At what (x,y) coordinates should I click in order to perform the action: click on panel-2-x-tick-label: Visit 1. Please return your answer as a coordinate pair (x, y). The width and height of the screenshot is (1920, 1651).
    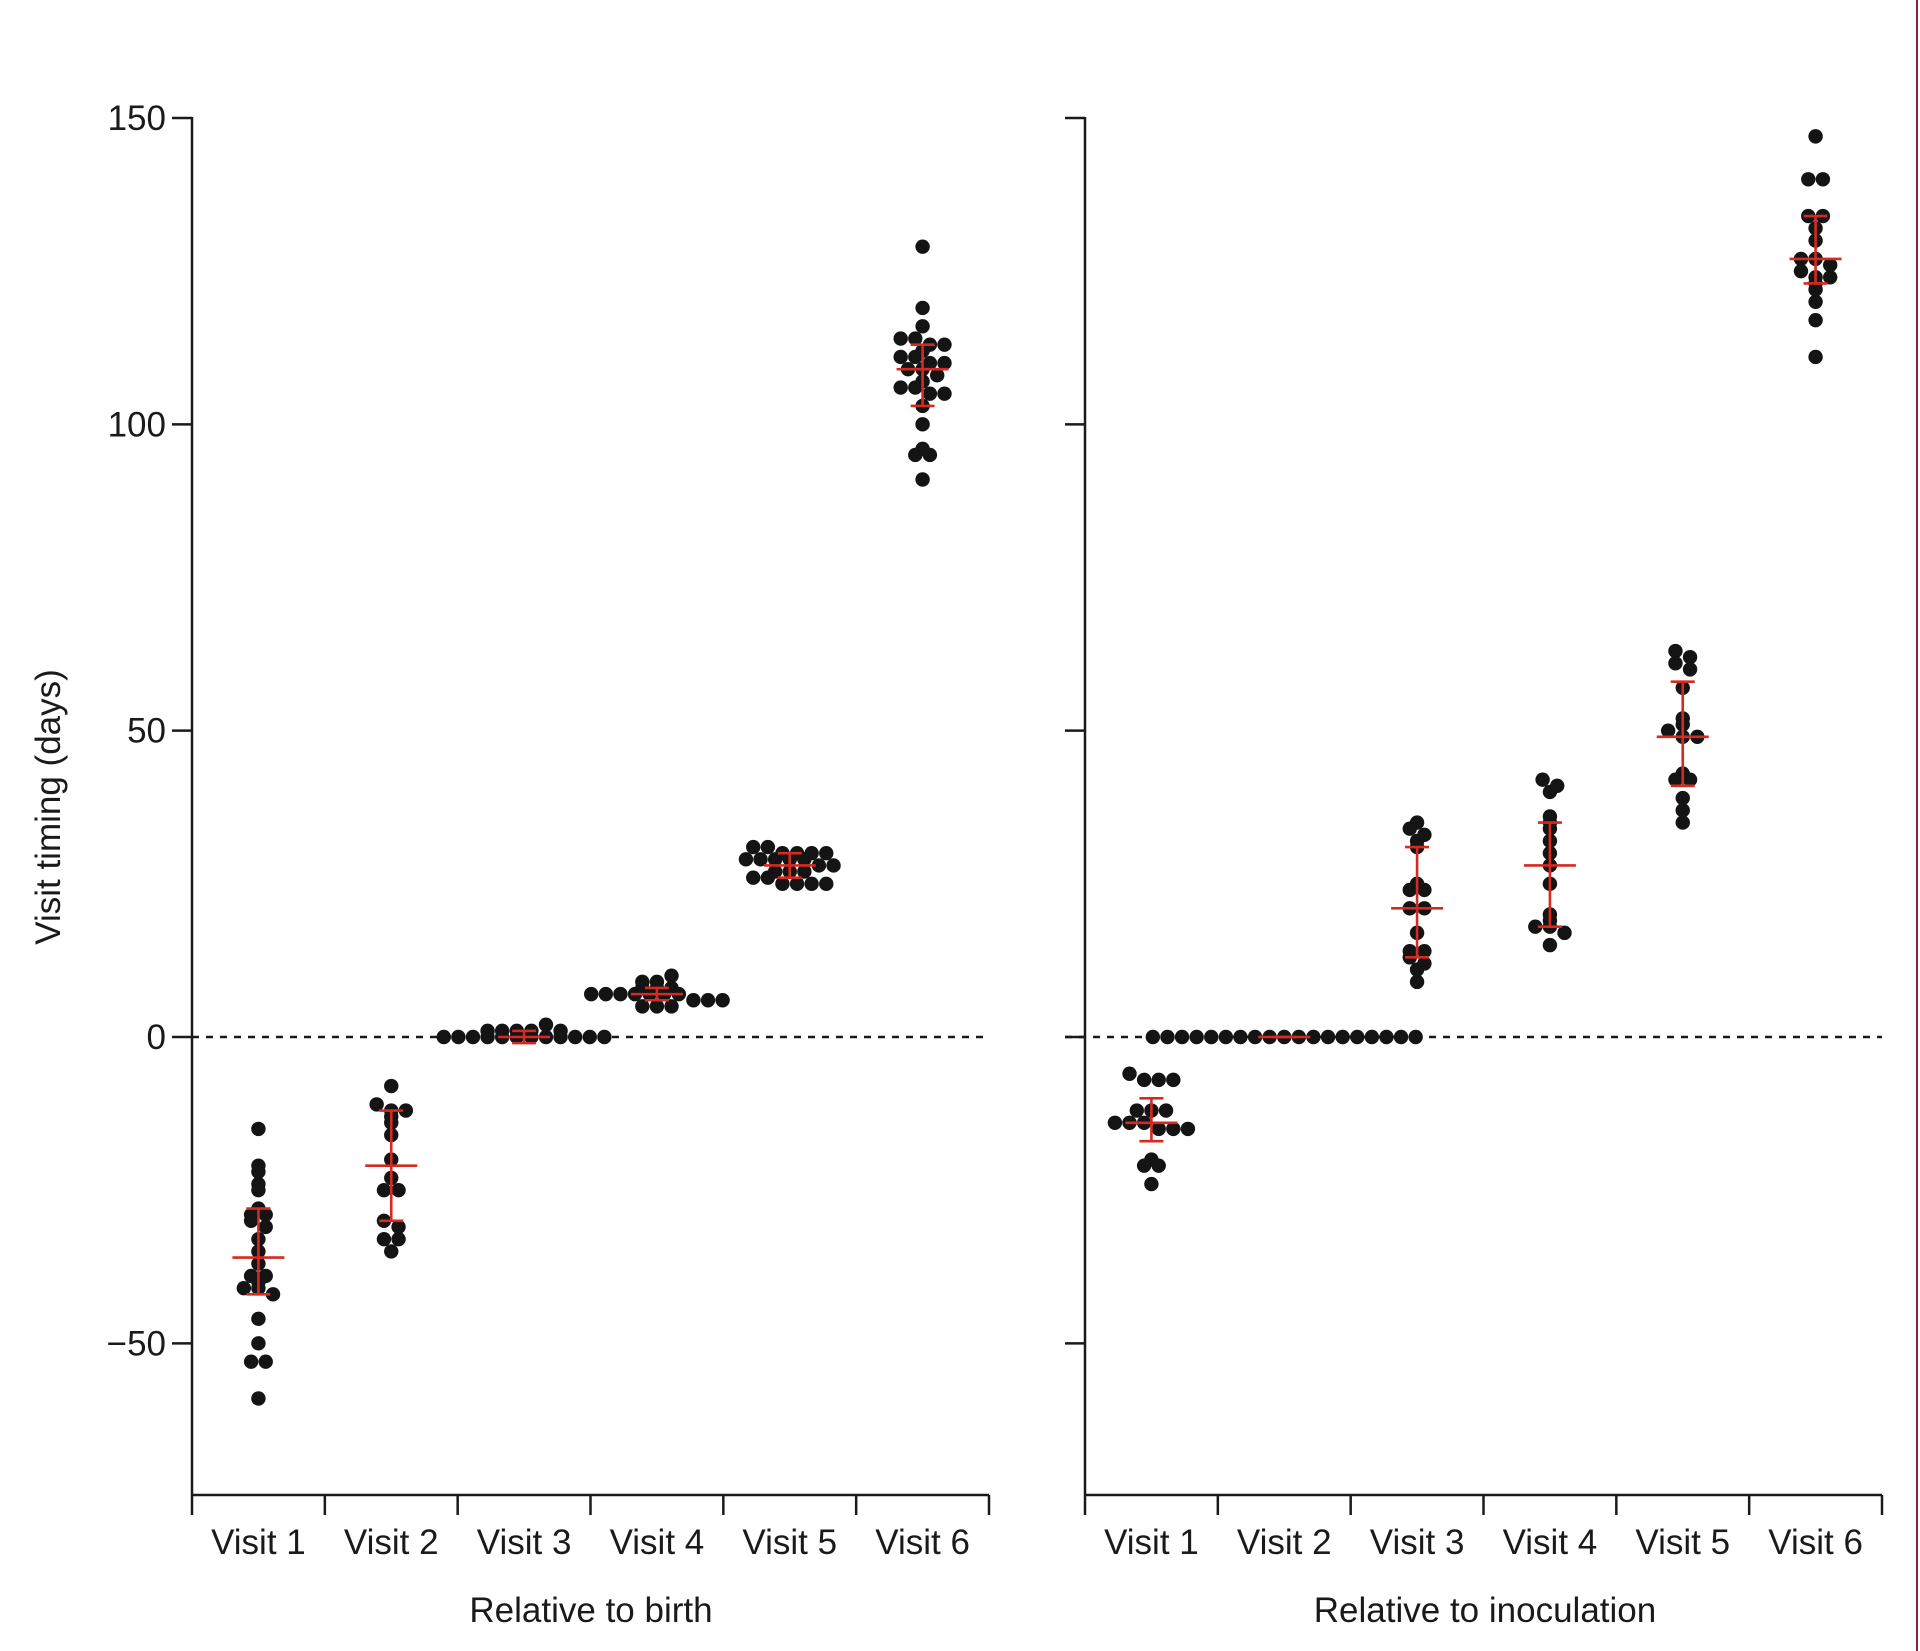
    Looking at the image, I should click on (1151, 1542).